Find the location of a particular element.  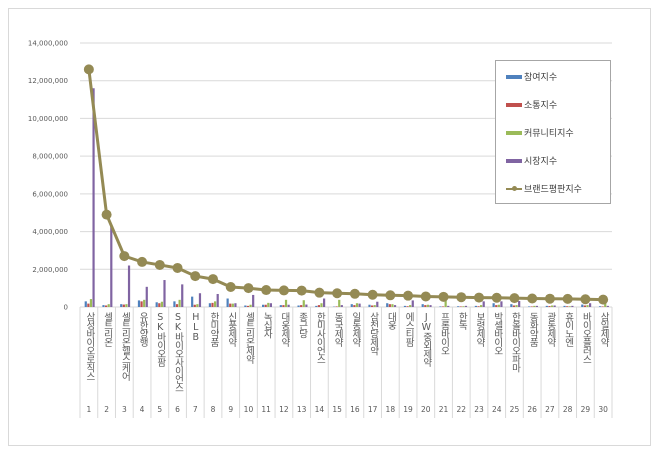

category-label: 삼일제약 is located at coordinates (604, 329).